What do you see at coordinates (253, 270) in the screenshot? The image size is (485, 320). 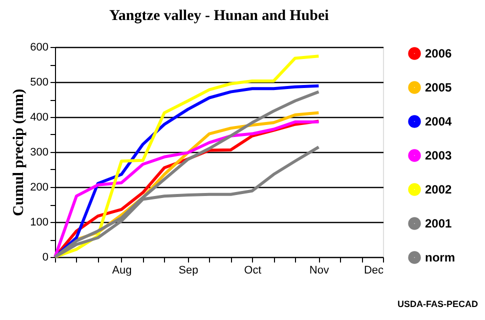 I see `x-tick-label: Oct` at bounding box center [253, 270].